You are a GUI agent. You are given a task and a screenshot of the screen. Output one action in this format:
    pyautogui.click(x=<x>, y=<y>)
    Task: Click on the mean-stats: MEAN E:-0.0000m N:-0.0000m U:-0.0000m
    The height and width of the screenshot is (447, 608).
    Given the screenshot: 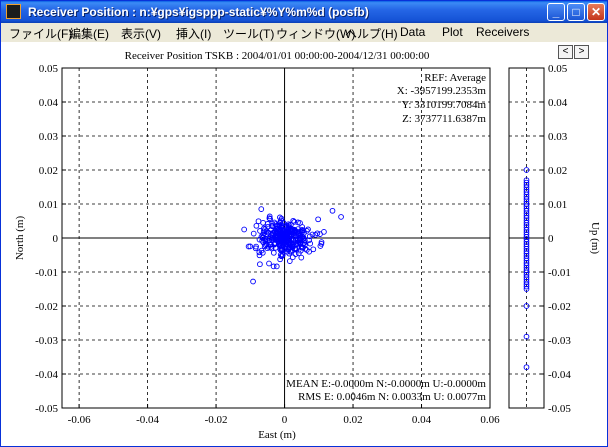 What is the action you would take?
    pyautogui.click(x=386, y=384)
    